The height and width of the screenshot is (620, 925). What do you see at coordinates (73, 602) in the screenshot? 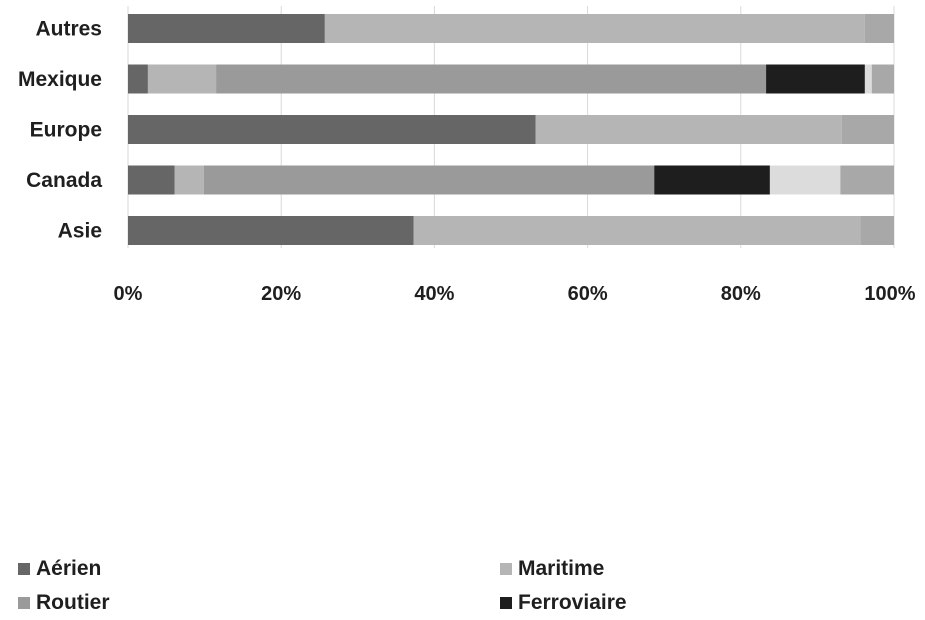
I see `legend-label: Routier` at bounding box center [73, 602].